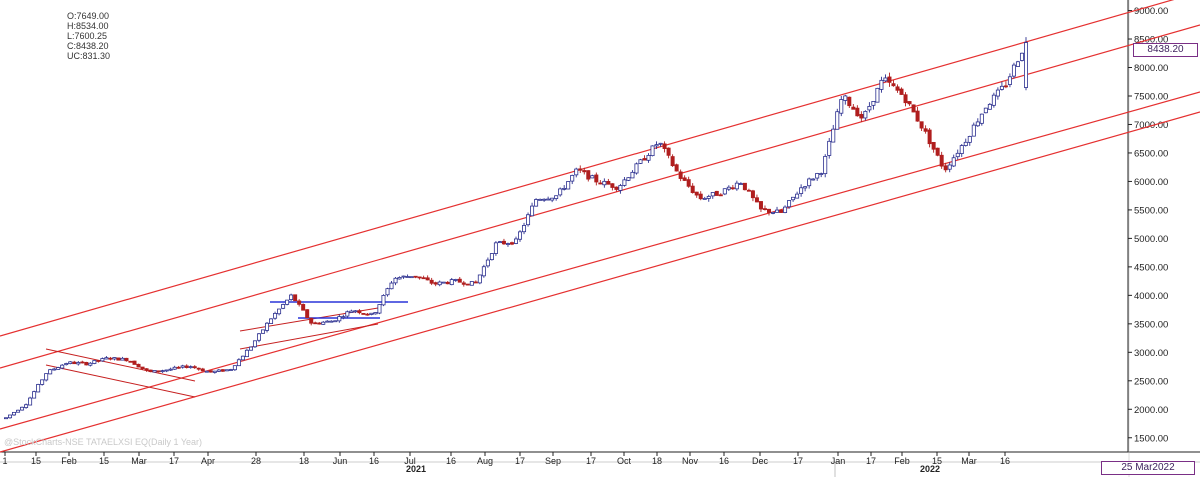 Image resolution: width=1200 pixels, height=477 pixels. What do you see at coordinates (1151, 68) in the screenshot?
I see `y-tick-label: 8000.00` at bounding box center [1151, 68].